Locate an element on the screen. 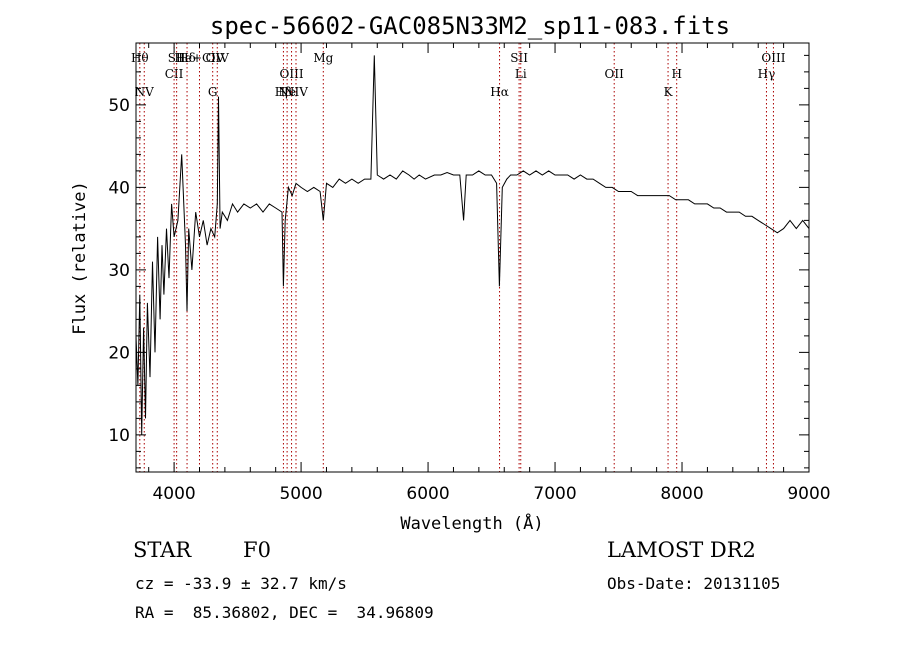 The height and width of the screenshot is (649, 900). spectral-line-label: H is located at coordinates (676, 74).